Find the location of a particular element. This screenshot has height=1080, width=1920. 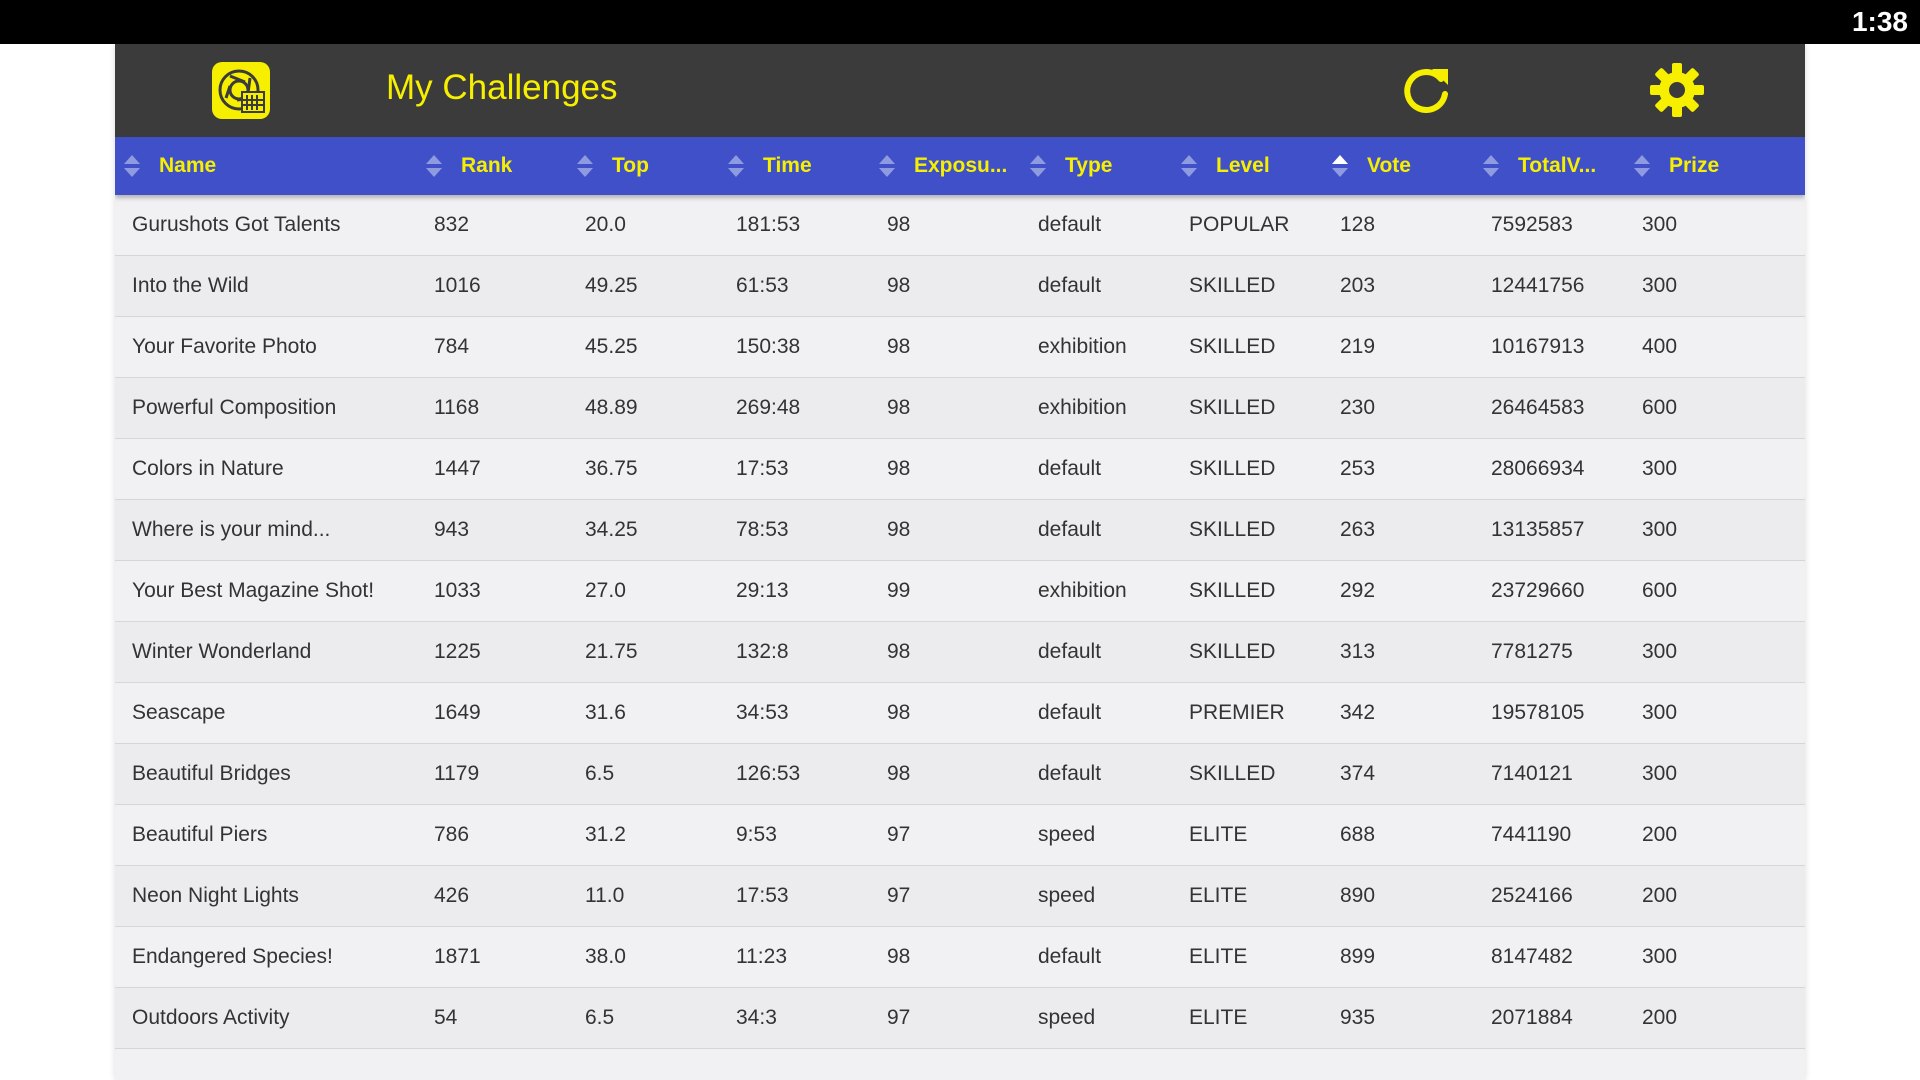

cell-vote: 899 is located at coordinates (1358, 956).